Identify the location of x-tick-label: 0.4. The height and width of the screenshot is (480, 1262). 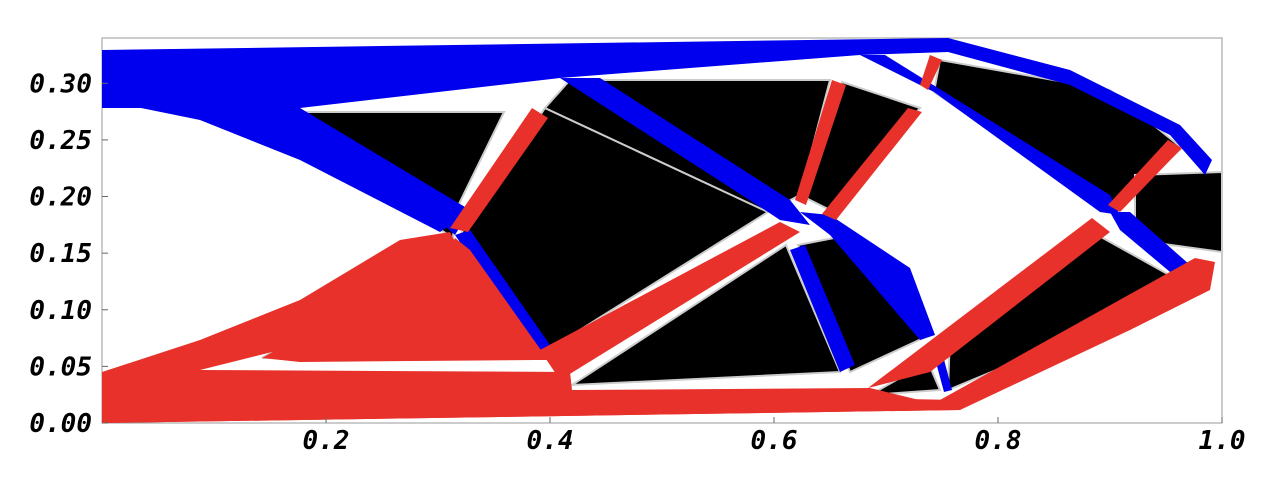
(550, 441).